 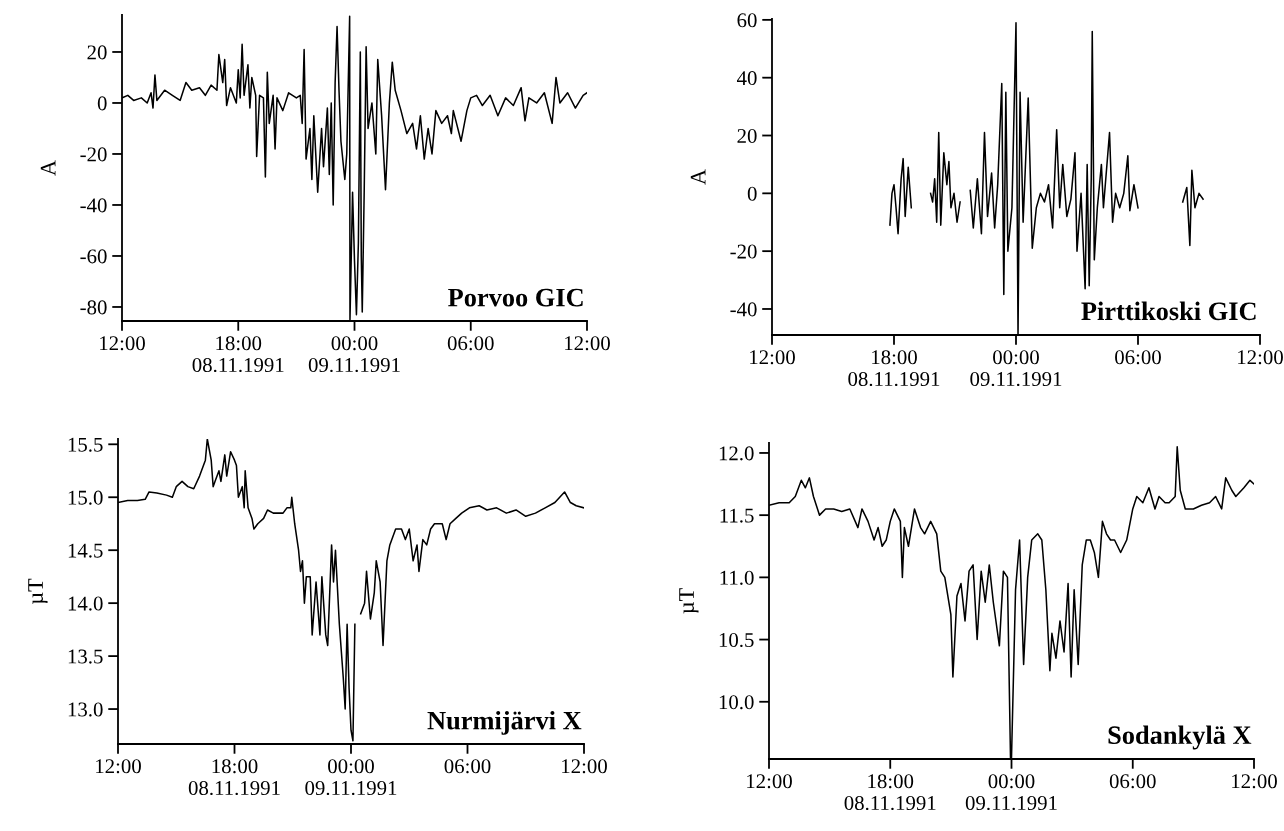 I want to click on y-tick-label: 12.0, so click(x=736, y=453).